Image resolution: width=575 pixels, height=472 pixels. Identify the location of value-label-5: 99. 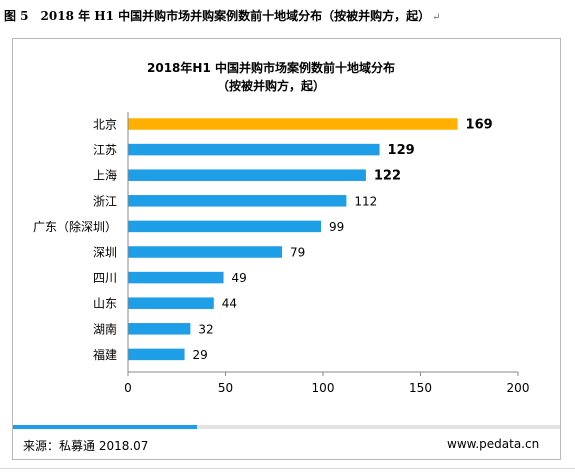
(336, 227).